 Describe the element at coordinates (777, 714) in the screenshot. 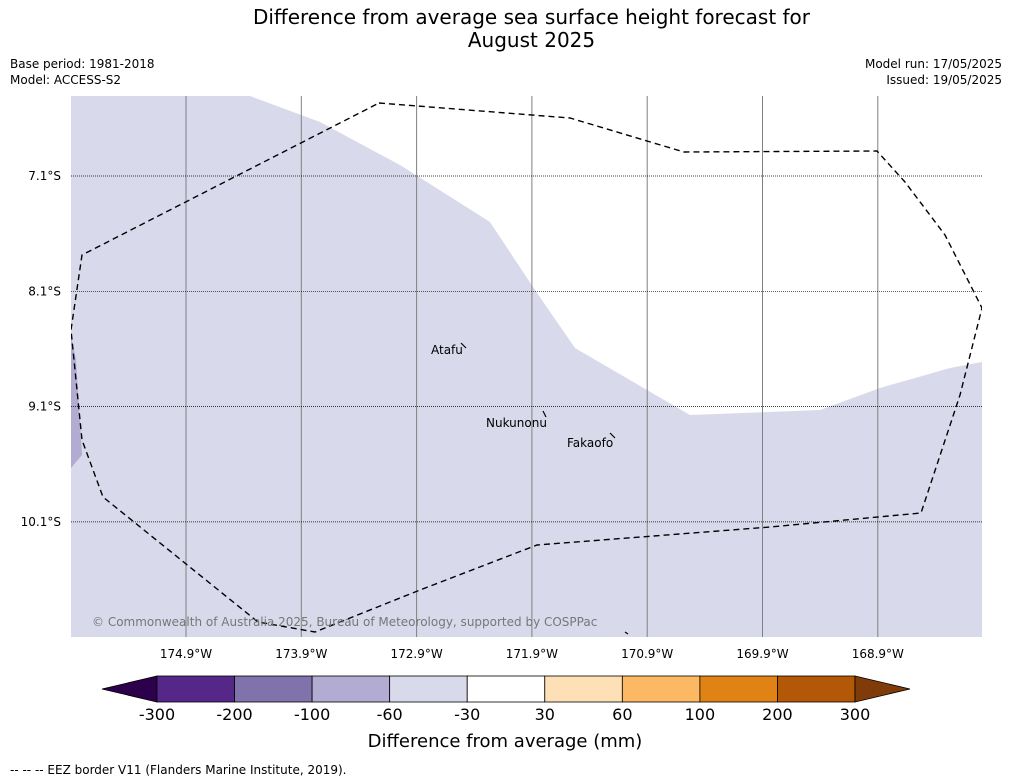

I see `colorbar-tick-label: 200` at that location.